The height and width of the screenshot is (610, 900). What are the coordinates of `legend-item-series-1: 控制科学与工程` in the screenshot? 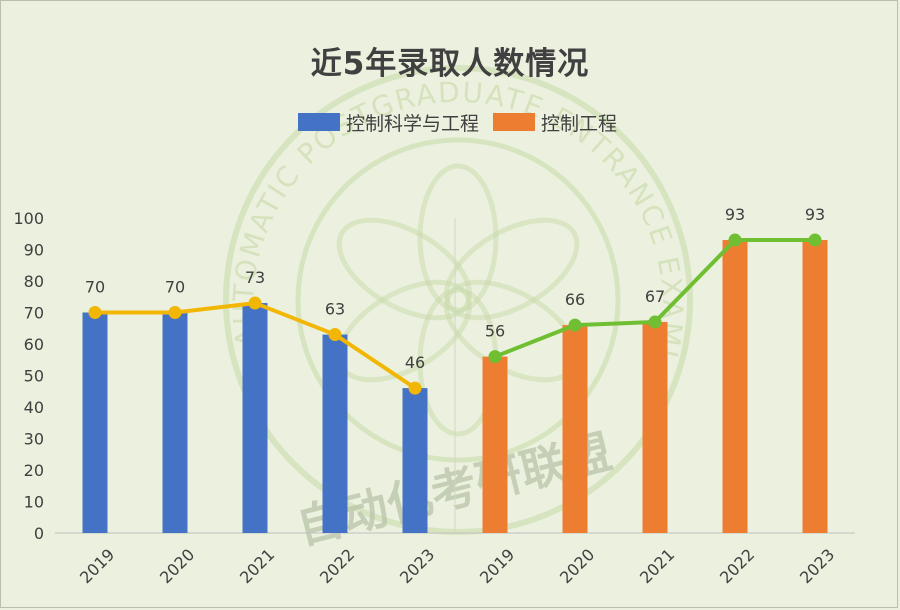 It's located at (388, 122).